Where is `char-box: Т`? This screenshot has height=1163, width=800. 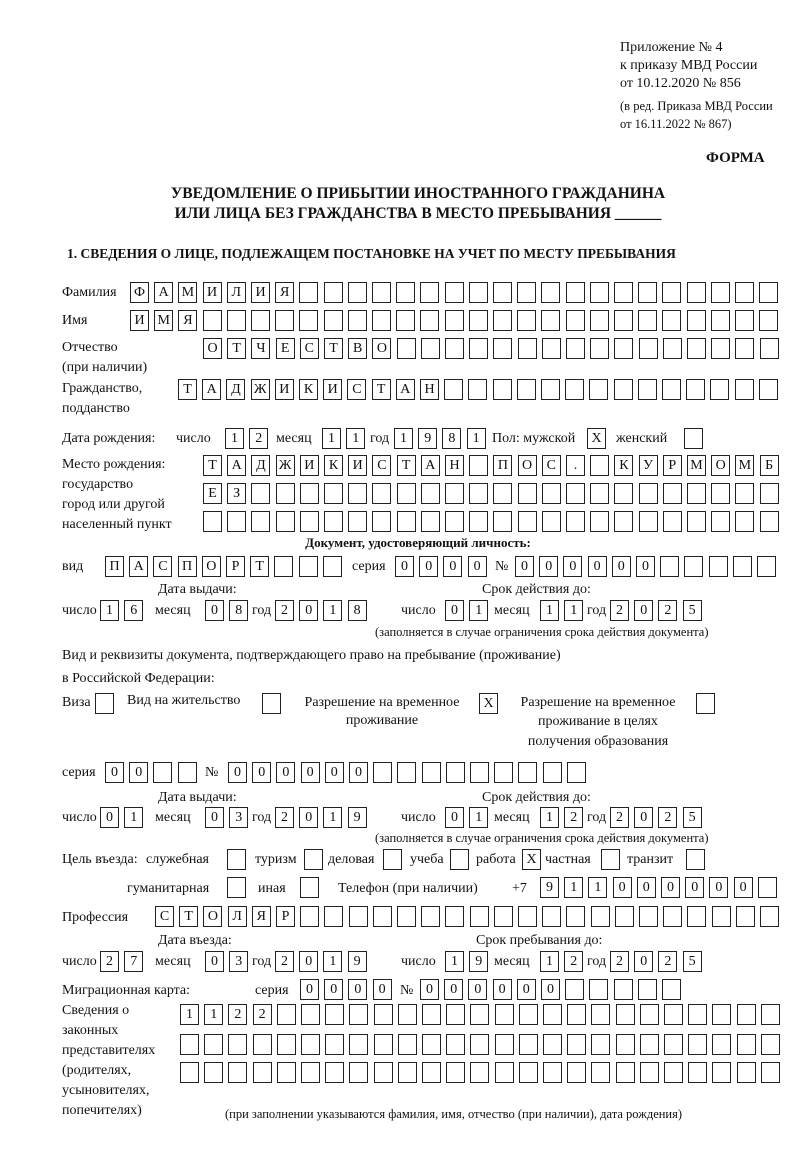
char-box: Т is located at coordinates (381, 389).